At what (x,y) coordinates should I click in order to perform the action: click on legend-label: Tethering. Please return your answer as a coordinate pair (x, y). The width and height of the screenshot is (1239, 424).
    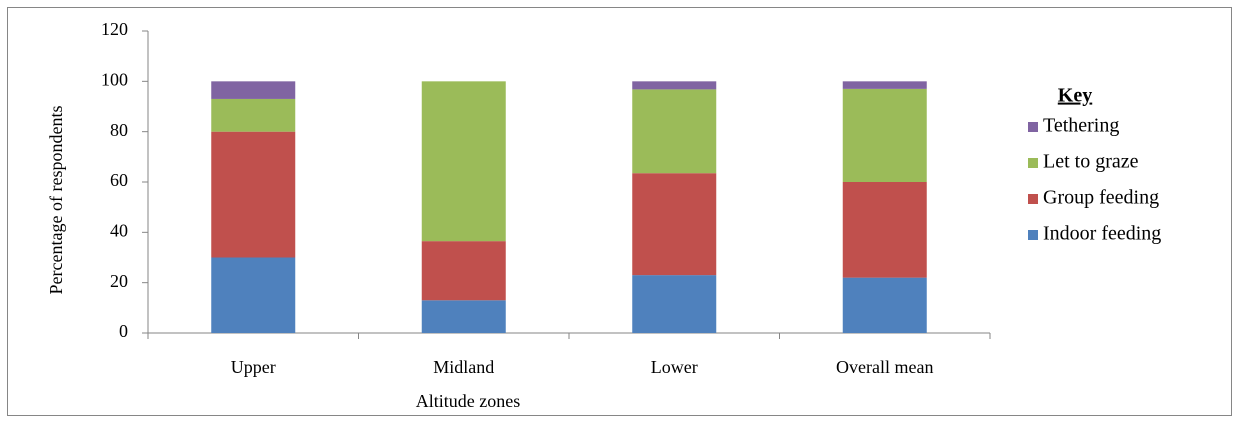
    Looking at the image, I should click on (1081, 126).